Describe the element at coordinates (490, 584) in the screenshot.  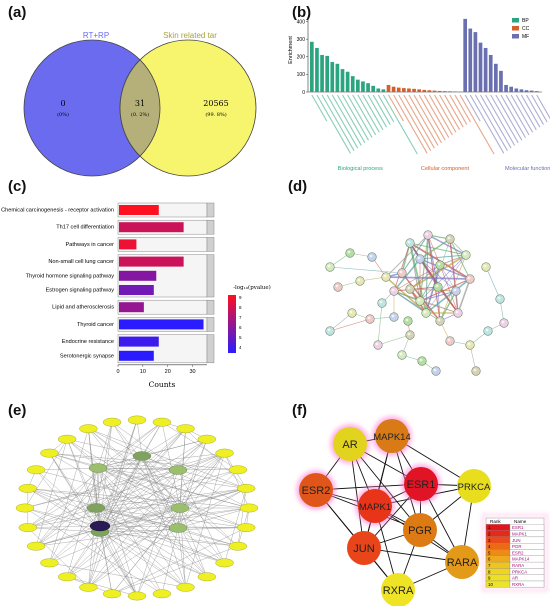
I see `rank-table-rank: 10` at that location.